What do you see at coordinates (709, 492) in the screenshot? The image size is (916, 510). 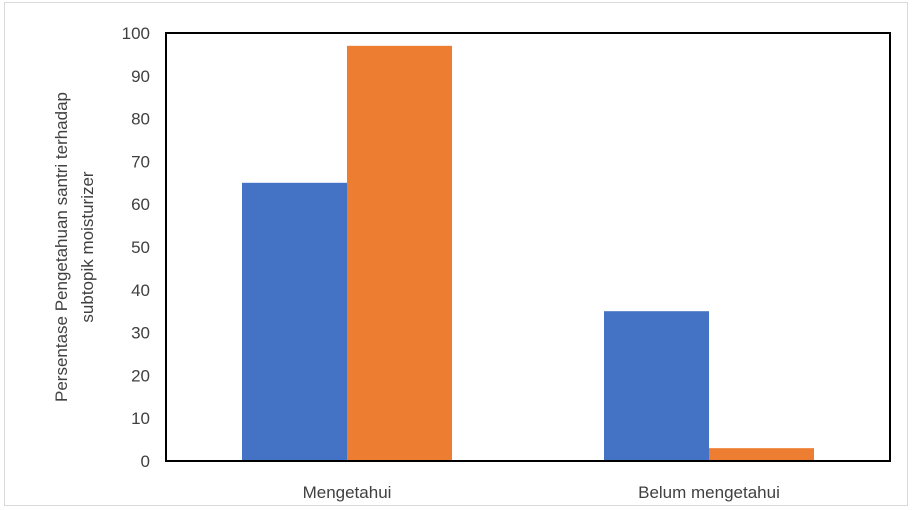 I see `x-category-label: Belum mengetahui` at bounding box center [709, 492].